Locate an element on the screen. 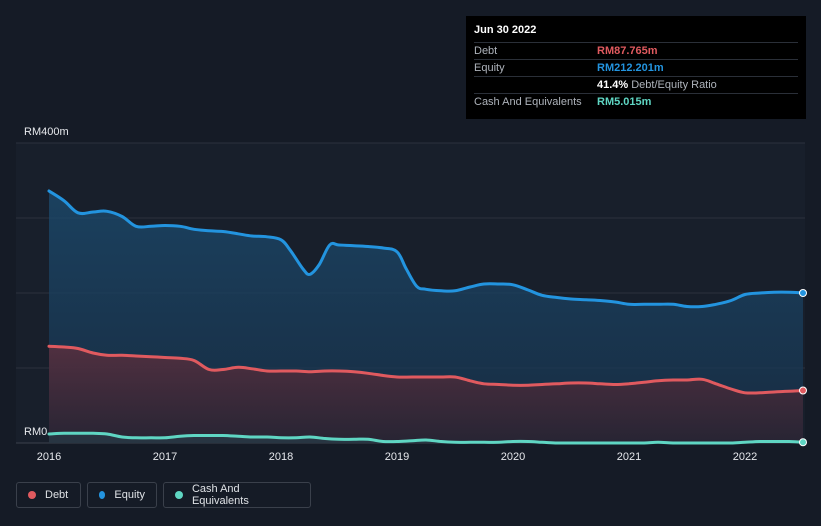 The height and width of the screenshot is (526, 821). tooltip-equity-row: Equity RM212.201m is located at coordinates (636, 68).